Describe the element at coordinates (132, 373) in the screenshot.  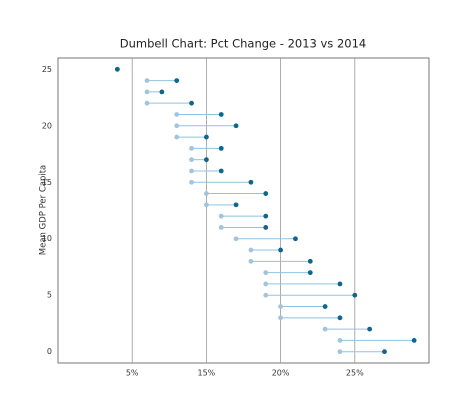
I see `x-tick-label: 5%` at that location.